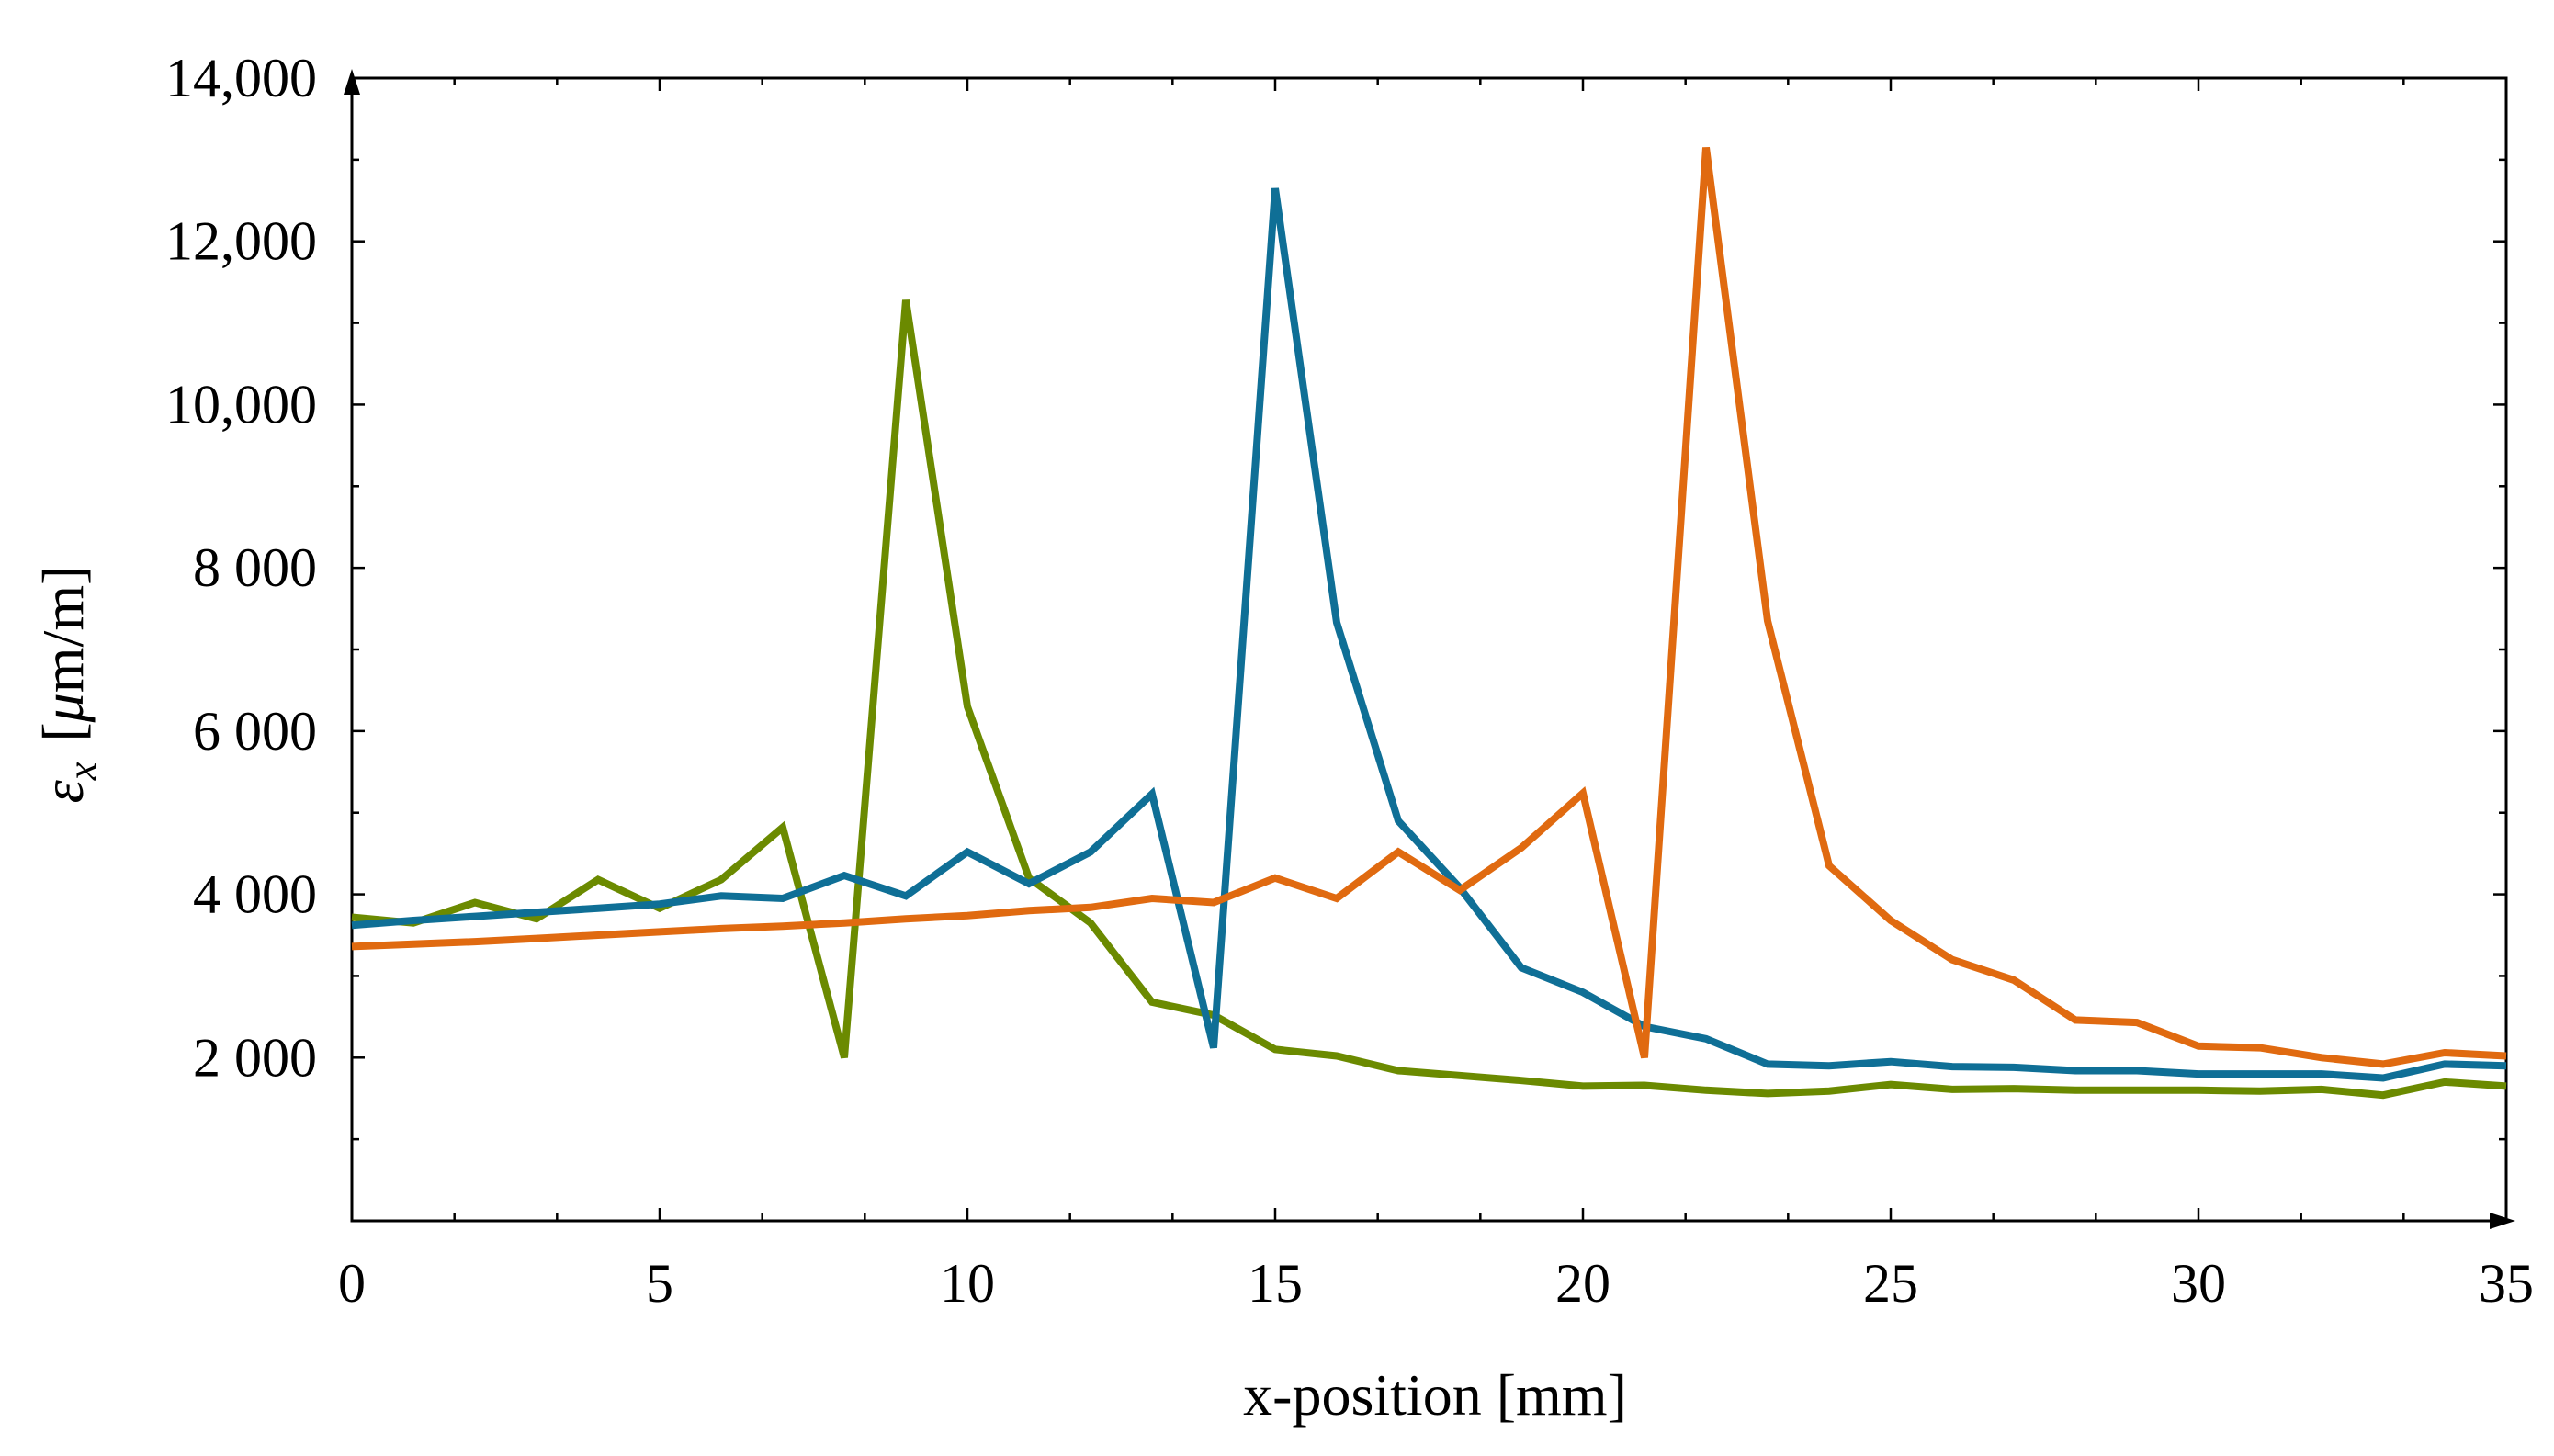 The image size is (2554, 1456). I want to click on y-tick-label: 4 000, so click(255, 894).